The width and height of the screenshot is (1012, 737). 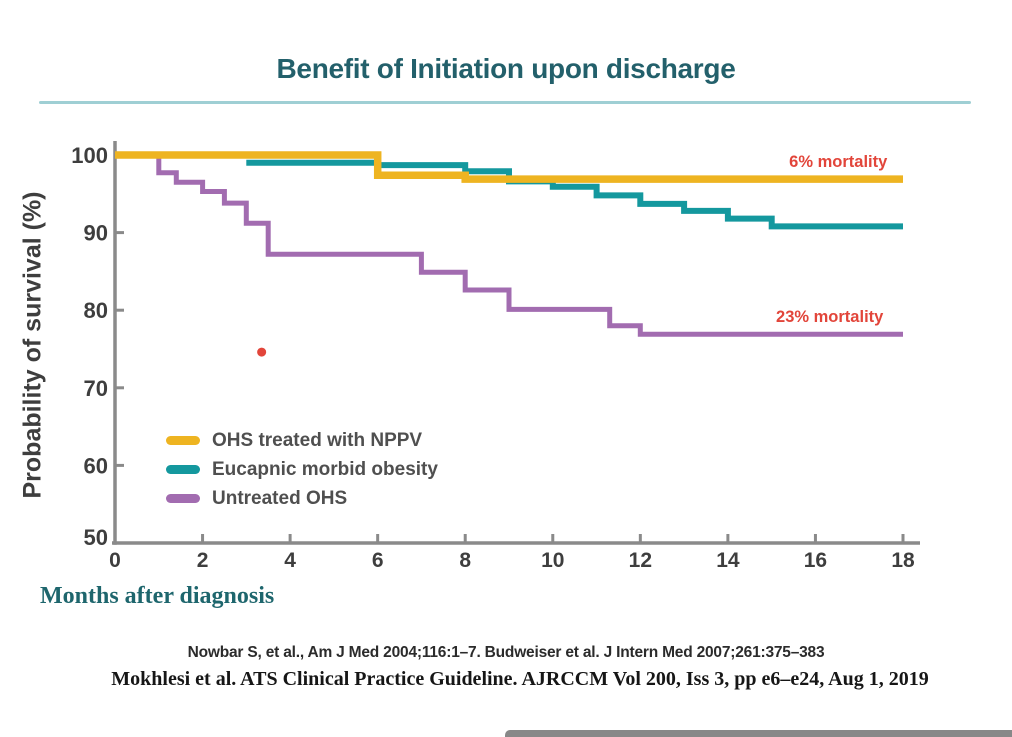 I want to click on x-tick-label: 10, so click(x=552, y=560).